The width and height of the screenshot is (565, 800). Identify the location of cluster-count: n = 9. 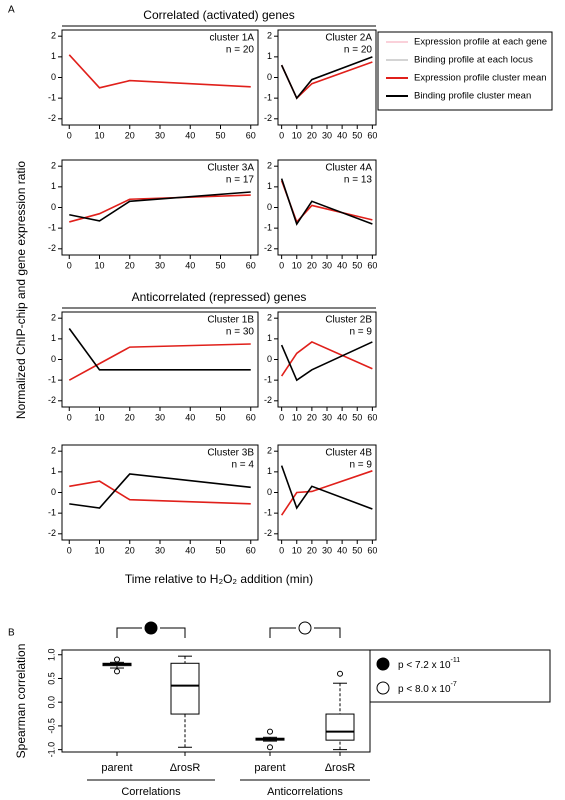
(360, 465).